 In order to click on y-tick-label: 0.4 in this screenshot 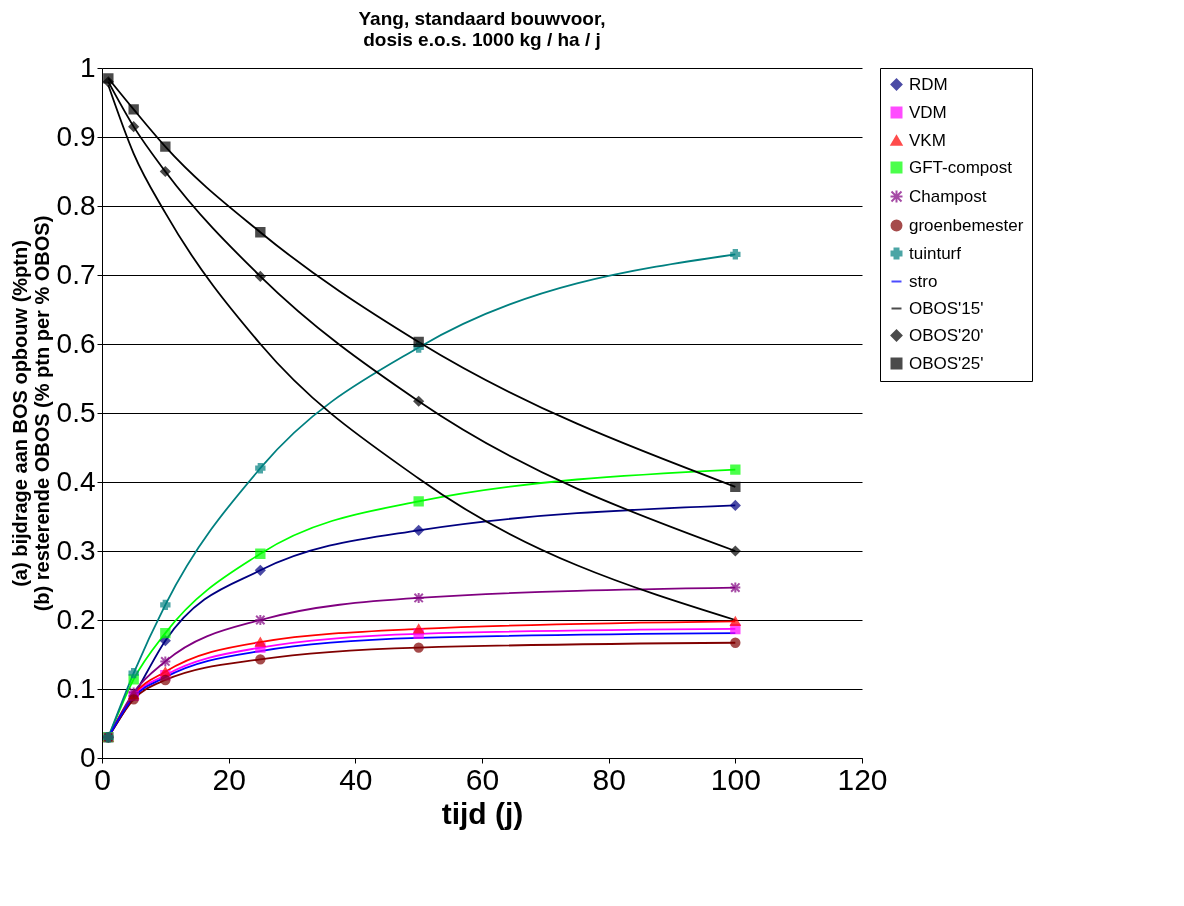, I will do `click(76, 481)`.